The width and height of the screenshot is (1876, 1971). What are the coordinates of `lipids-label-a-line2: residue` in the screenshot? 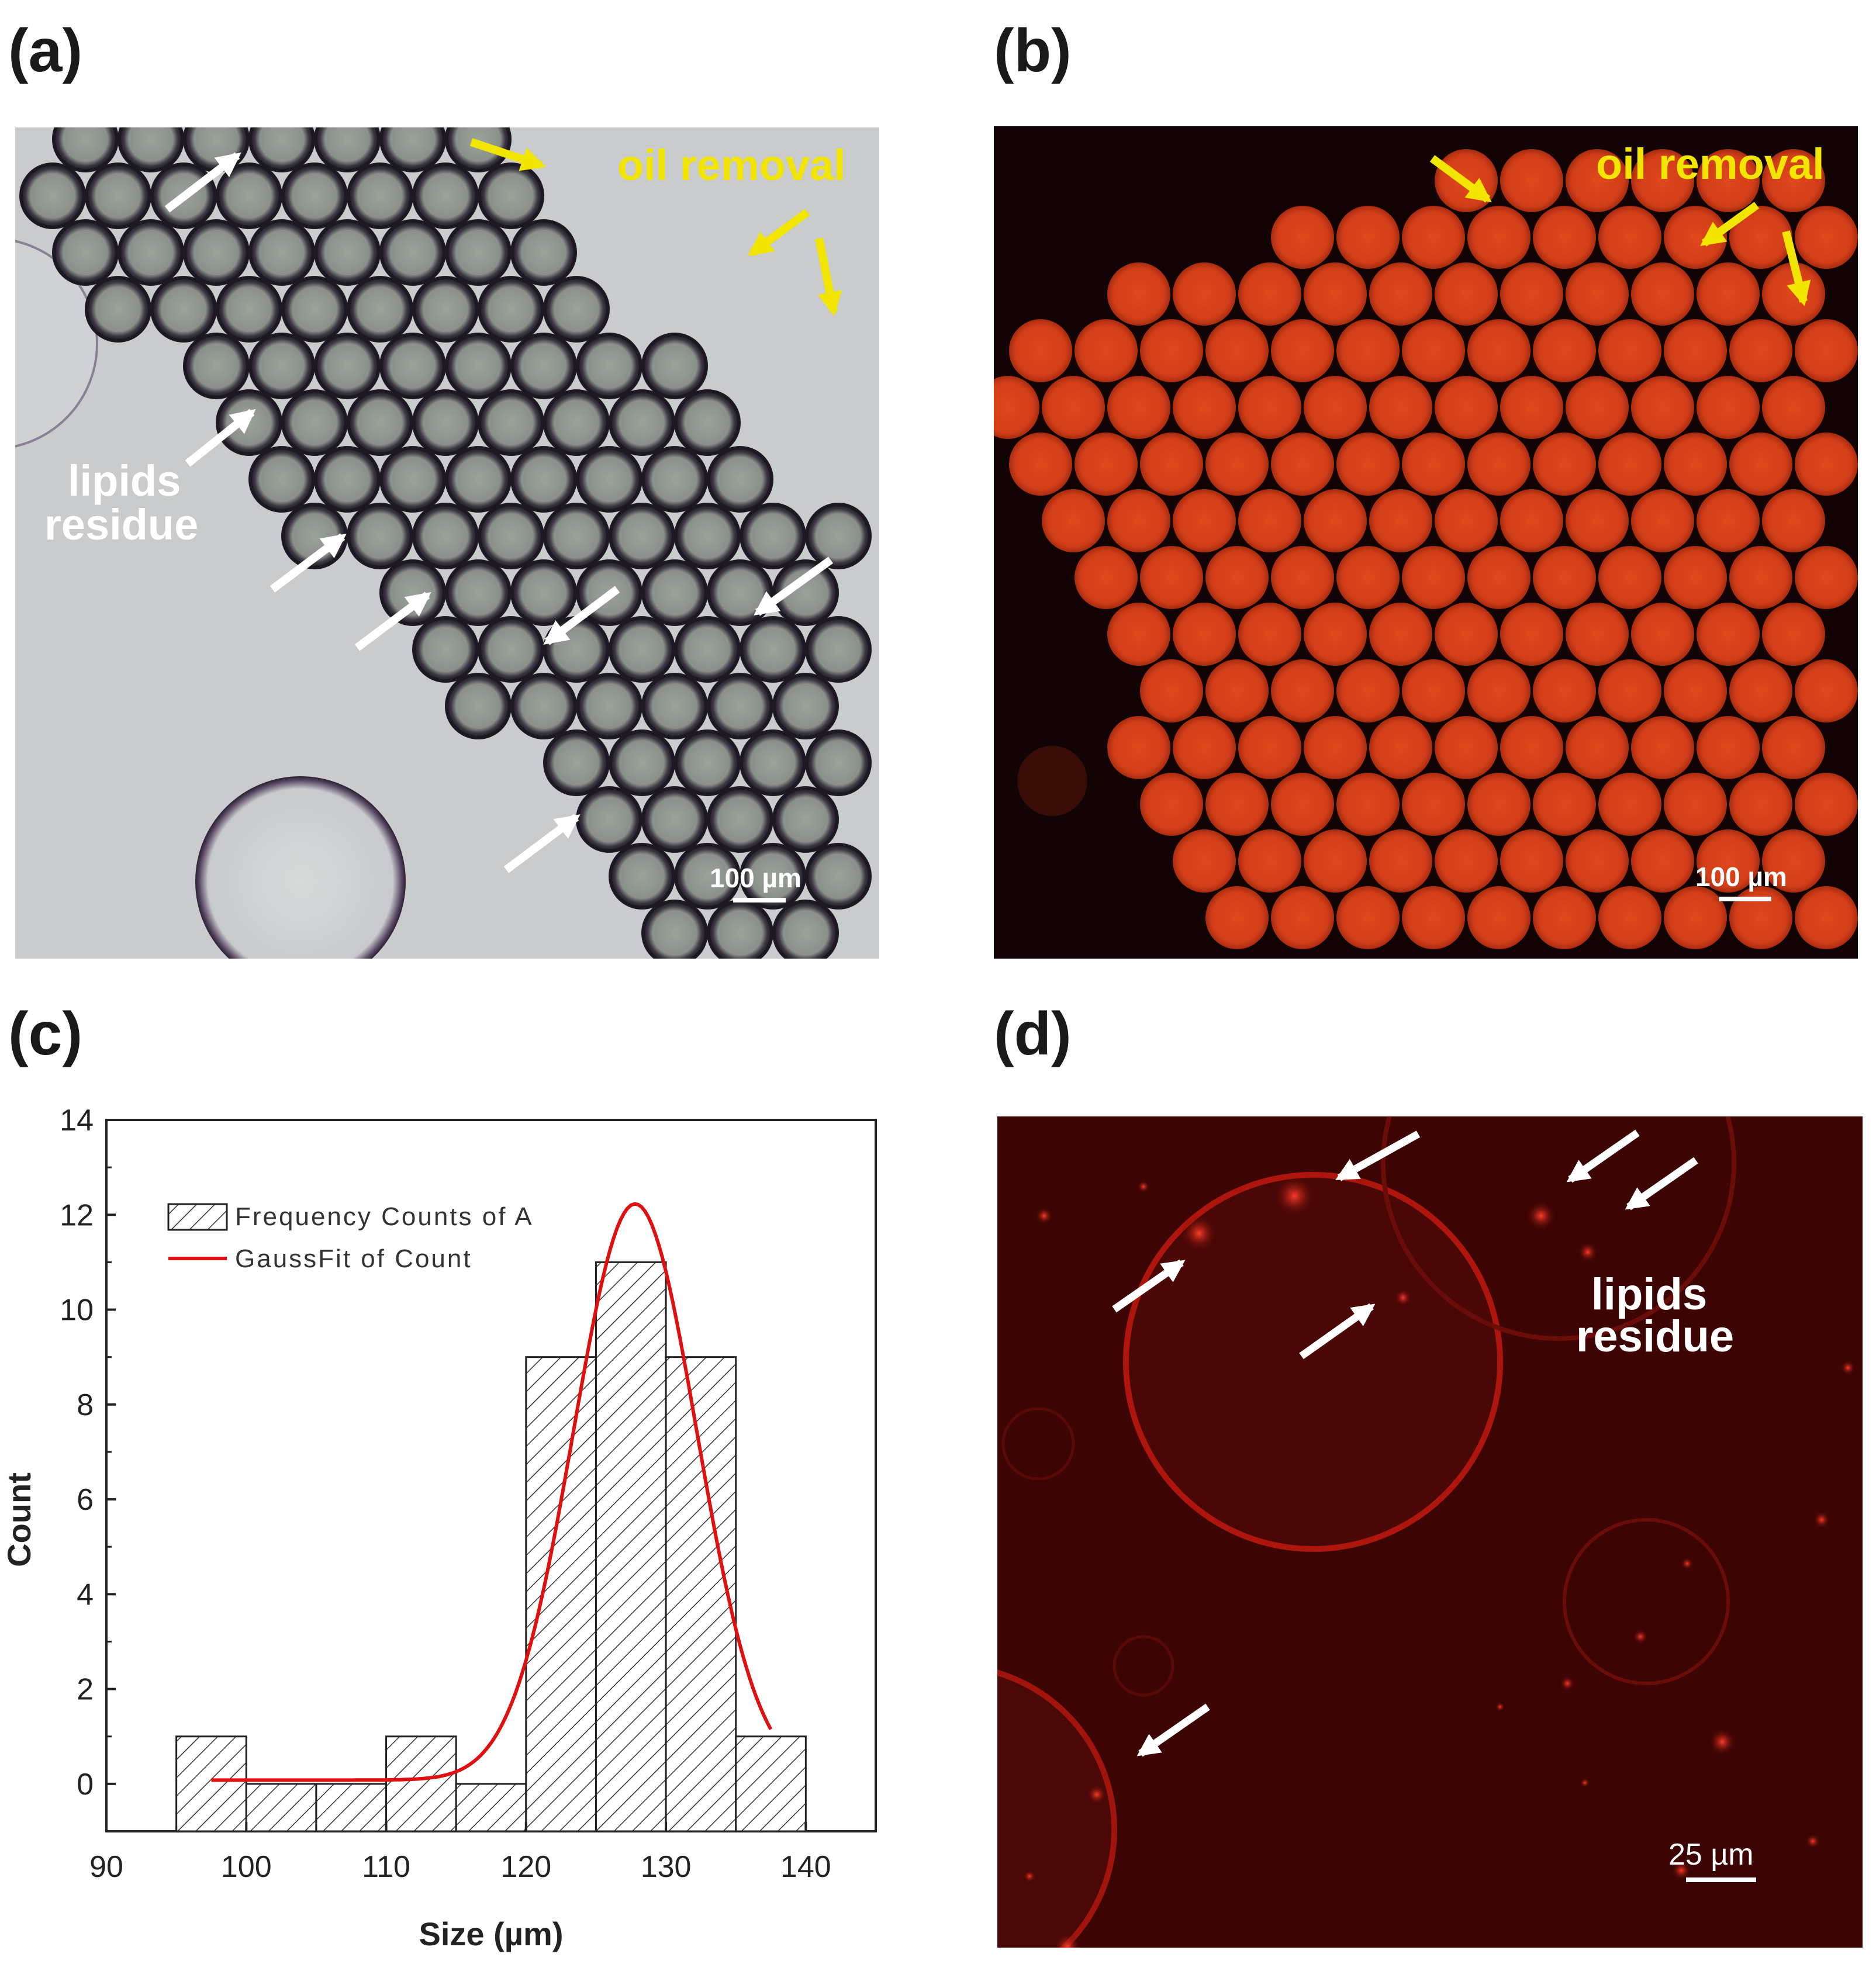 It's located at (121, 524).